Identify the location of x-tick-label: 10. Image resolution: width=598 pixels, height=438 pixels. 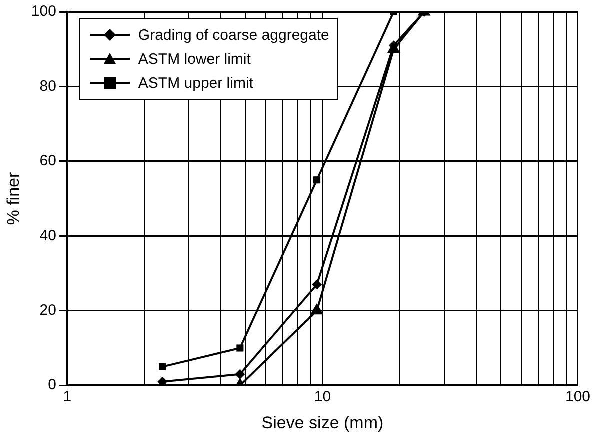
(323, 397).